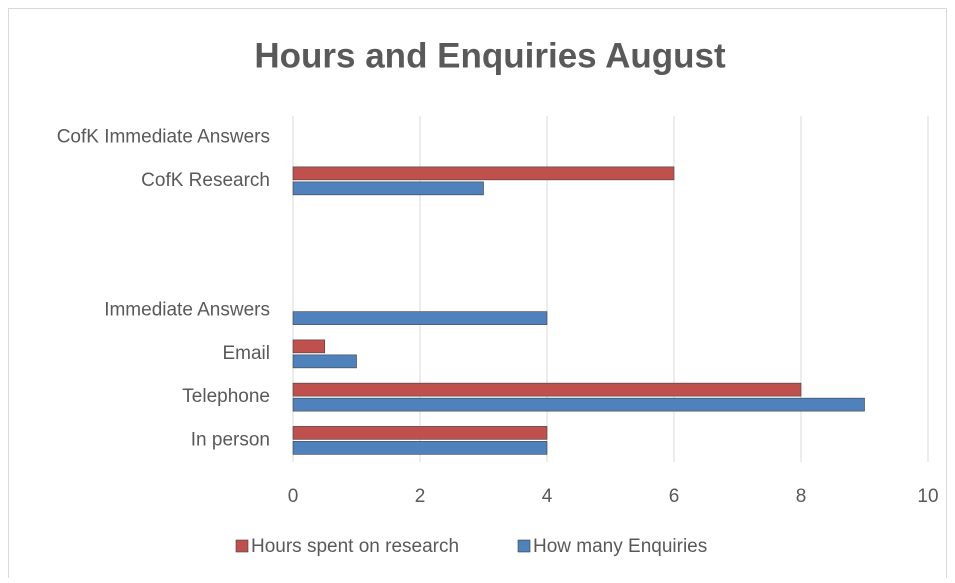 The width and height of the screenshot is (955, 583). Describe the element at coordinates (620, 546) in the screenshot. I see `legend-label: How many Enquiries` at that location.